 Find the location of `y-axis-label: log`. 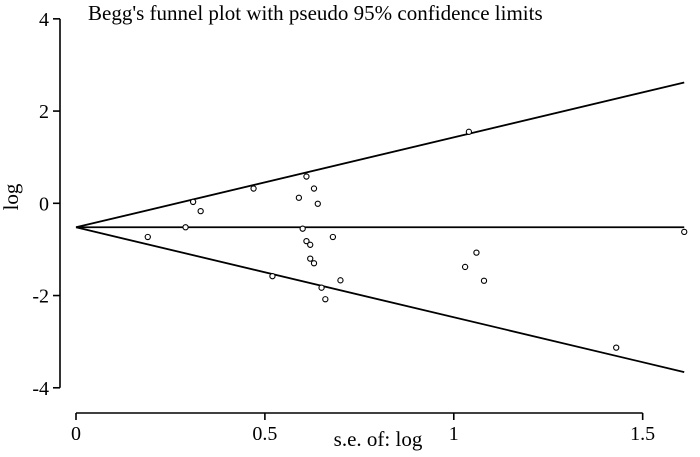

y-axis-label: log is located at coordinates (11, 196).